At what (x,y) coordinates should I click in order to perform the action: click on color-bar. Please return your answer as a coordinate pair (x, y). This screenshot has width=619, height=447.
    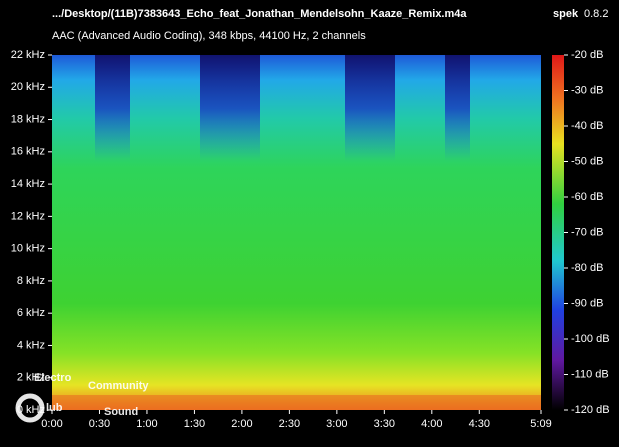
    Looking at the image, I should click on (558, 232).